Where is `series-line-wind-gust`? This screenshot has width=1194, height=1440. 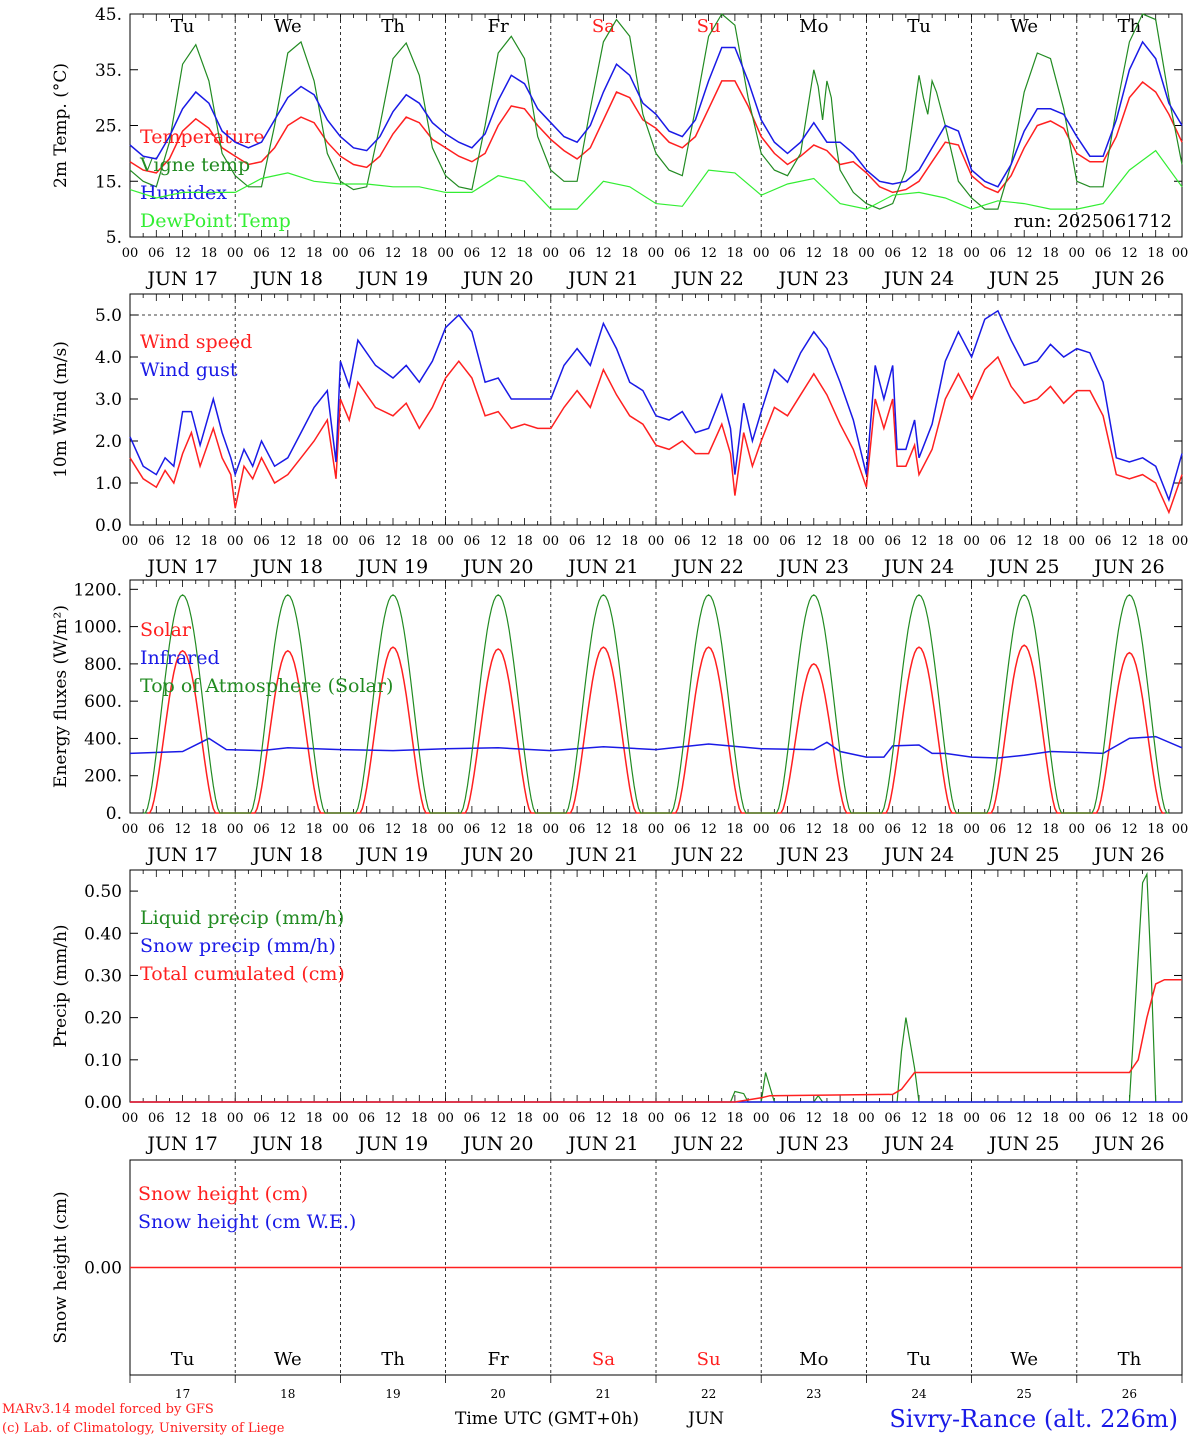 series-line-wind-gust is located at coordinates (656, 406).